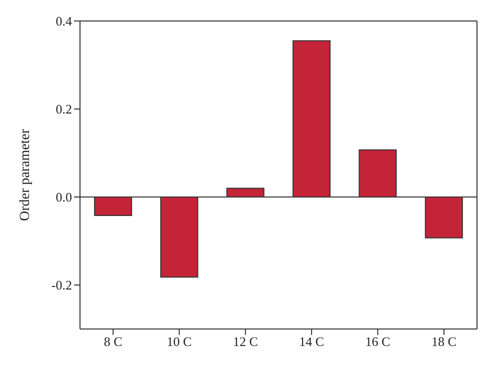 This screenshot has height=387, width=500. Describe the element at coordinates (64, 21) in the screenshot. I see `y-tick-label: 0.4` at that location.